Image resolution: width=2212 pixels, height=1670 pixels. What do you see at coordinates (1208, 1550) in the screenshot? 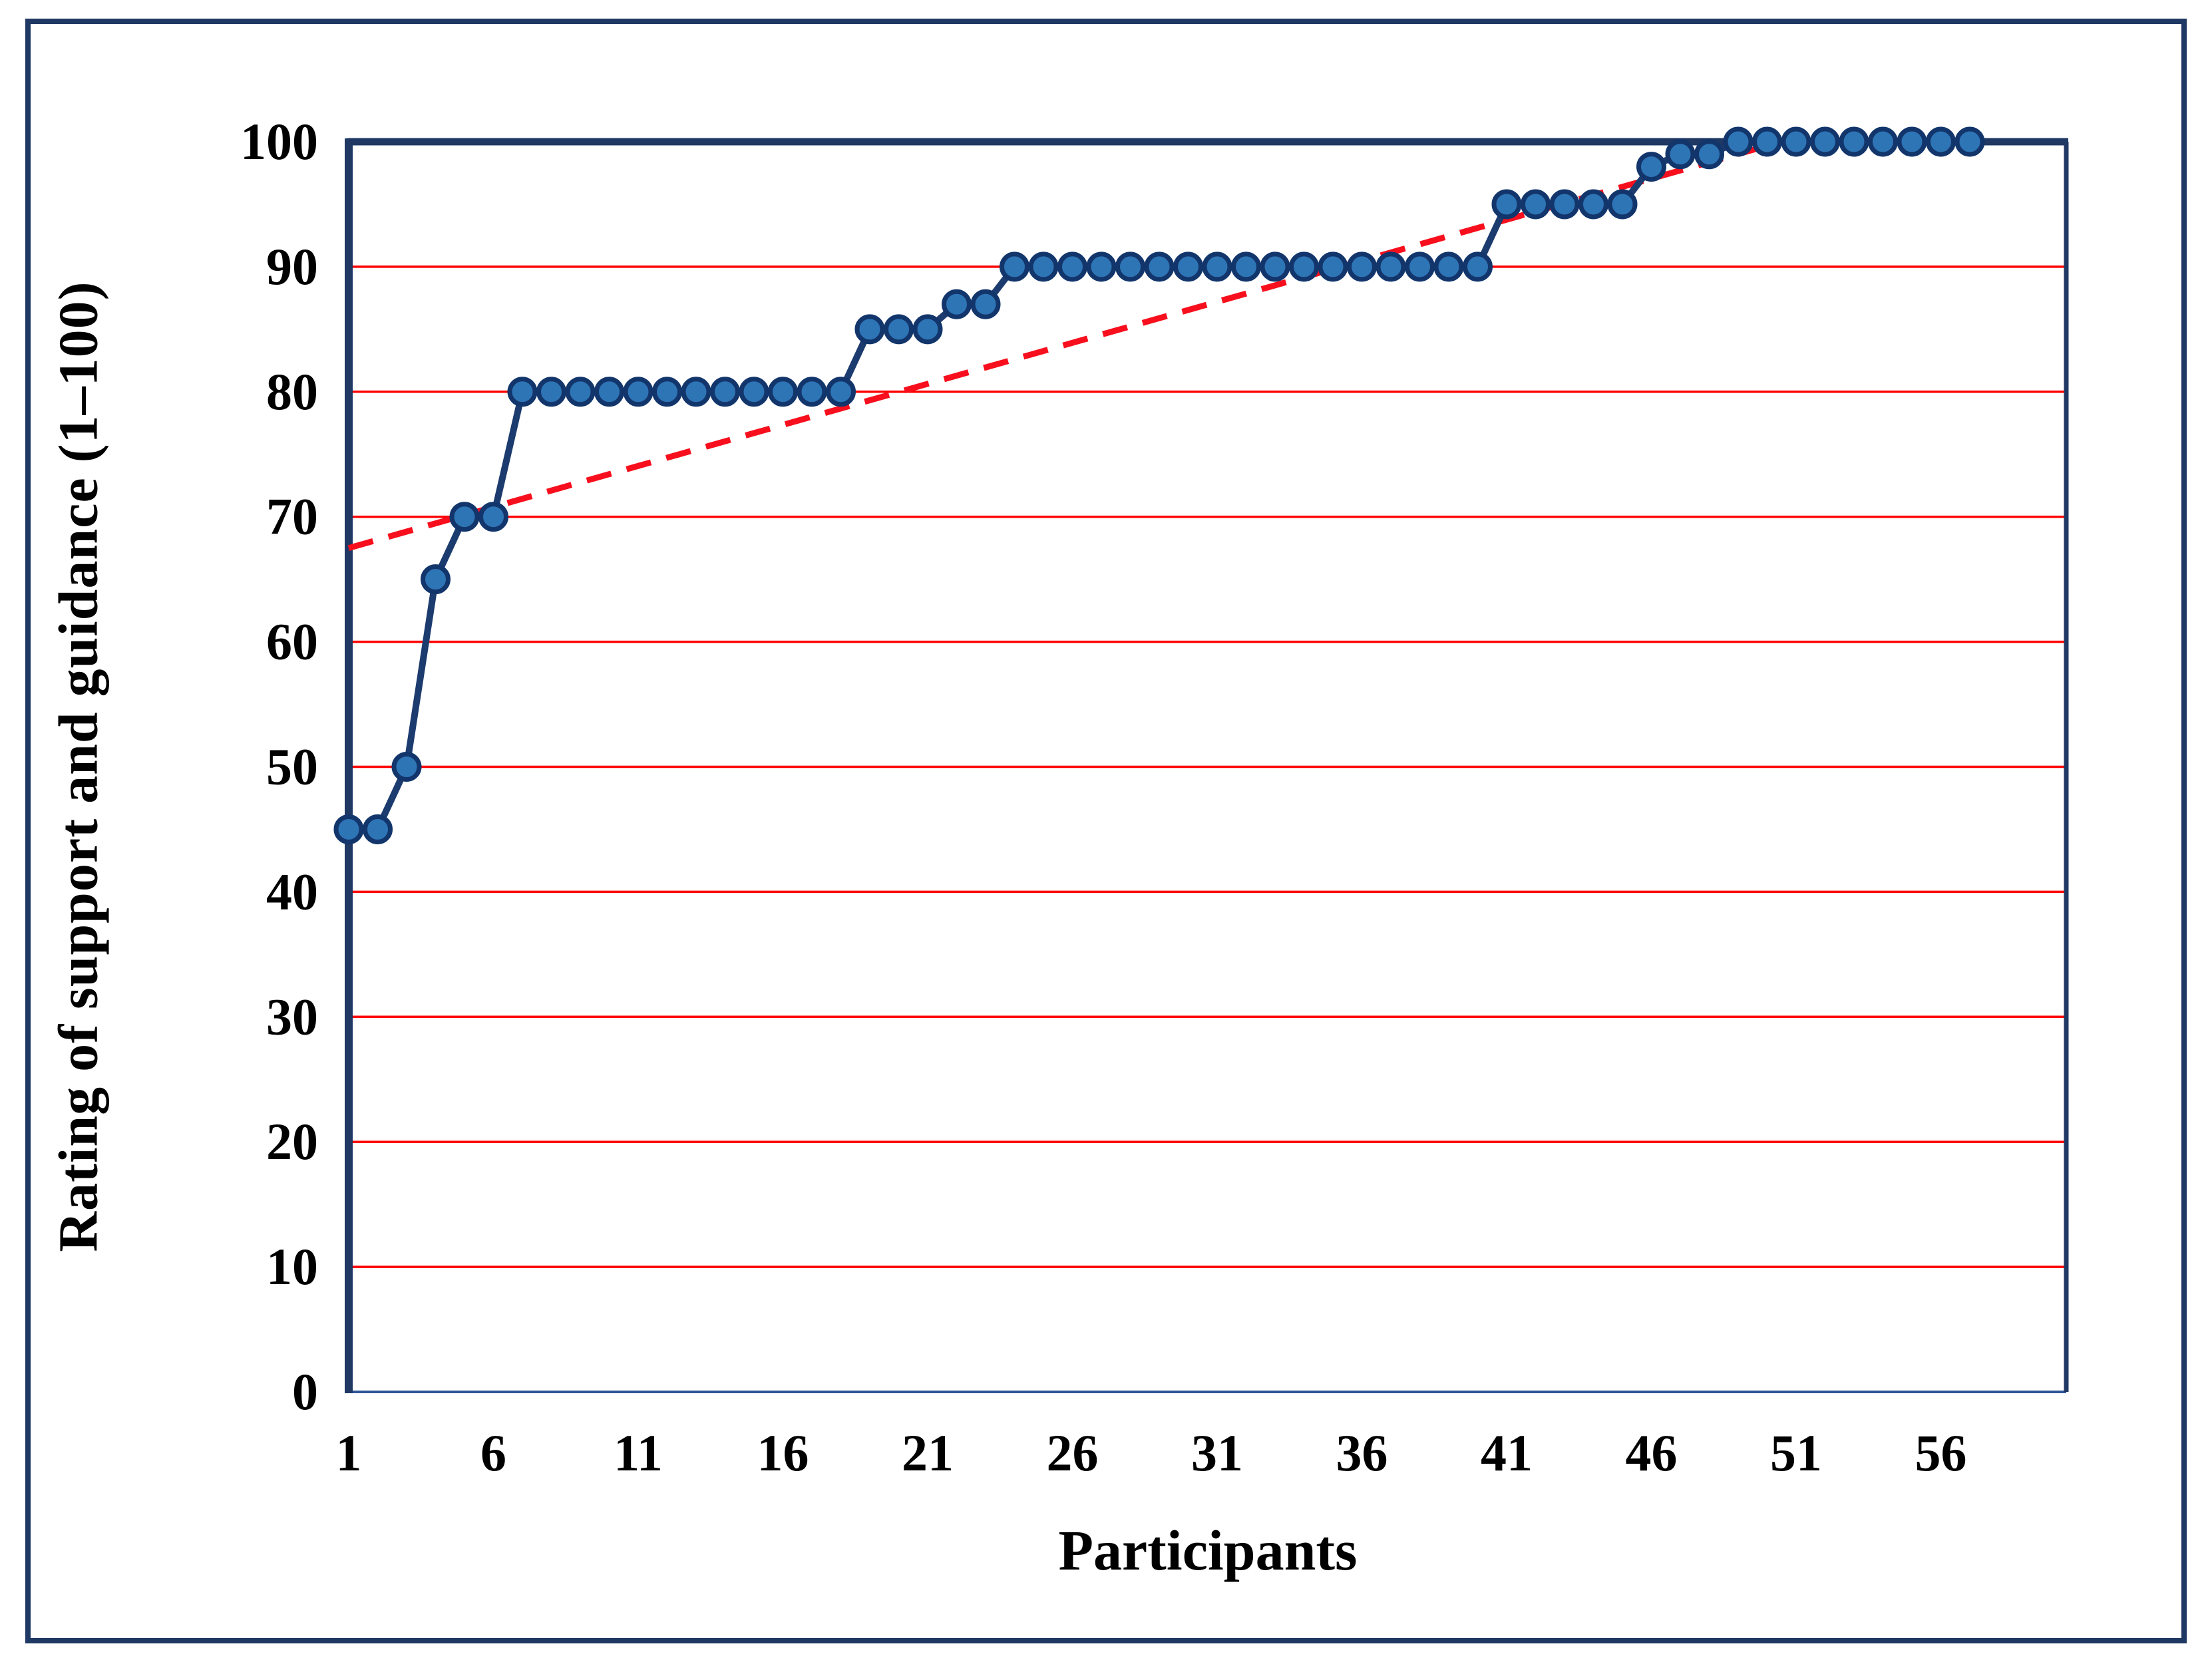
I see `x-axis-title: Participants` at bounding box center [1208, 1550].